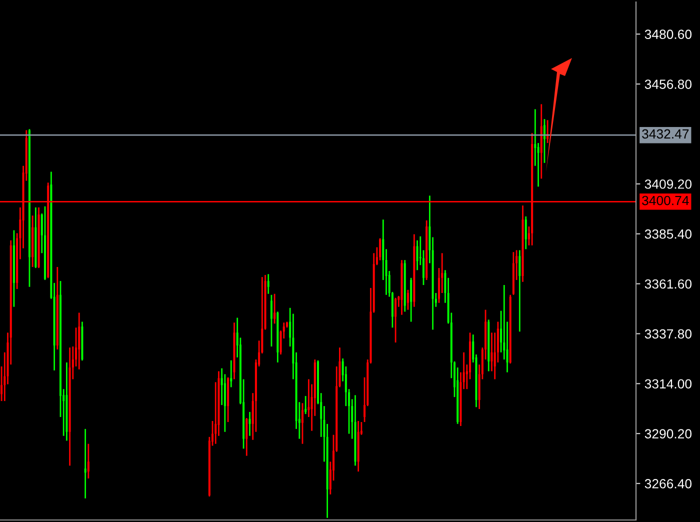 This screenshot has height=522, width=700. What do you see at coordinates (668, 334) in the screenshot?
I see `y-tick-label: 3337.80` at bounding box center [668, 334].